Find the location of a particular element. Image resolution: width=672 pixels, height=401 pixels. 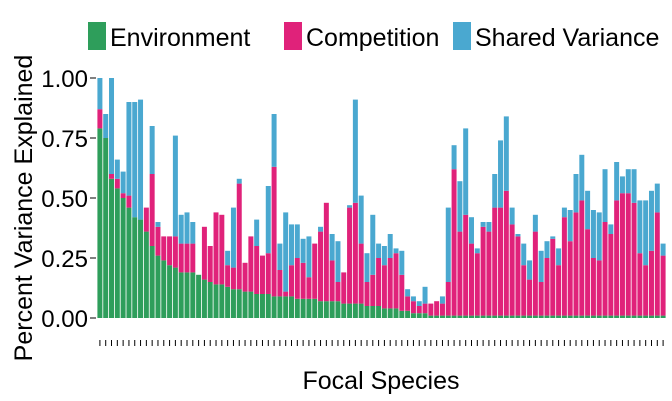

x-tick-marks is located at coordinates (381, 343).